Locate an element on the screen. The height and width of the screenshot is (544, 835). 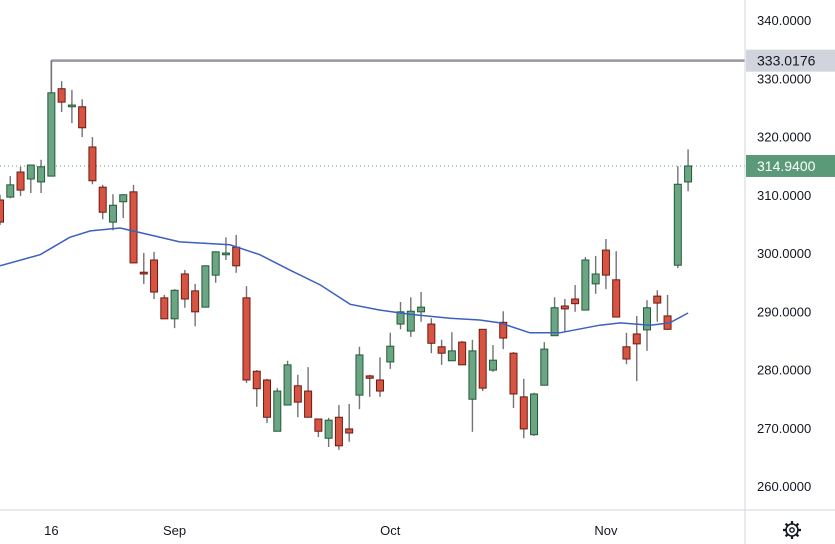
y-tick-label: 320.0000 is located at coordinates (784, 137).